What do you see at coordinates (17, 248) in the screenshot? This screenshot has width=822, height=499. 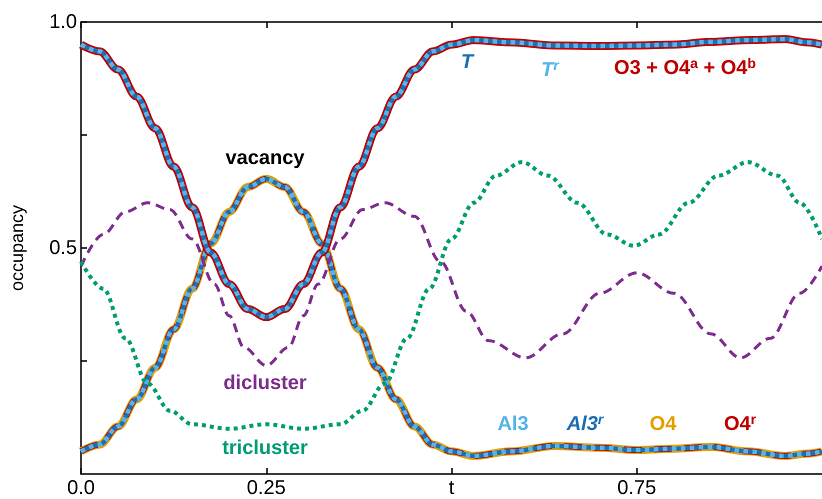 I see `y-axis-title: occupancy` at bounding box center [17, 248].